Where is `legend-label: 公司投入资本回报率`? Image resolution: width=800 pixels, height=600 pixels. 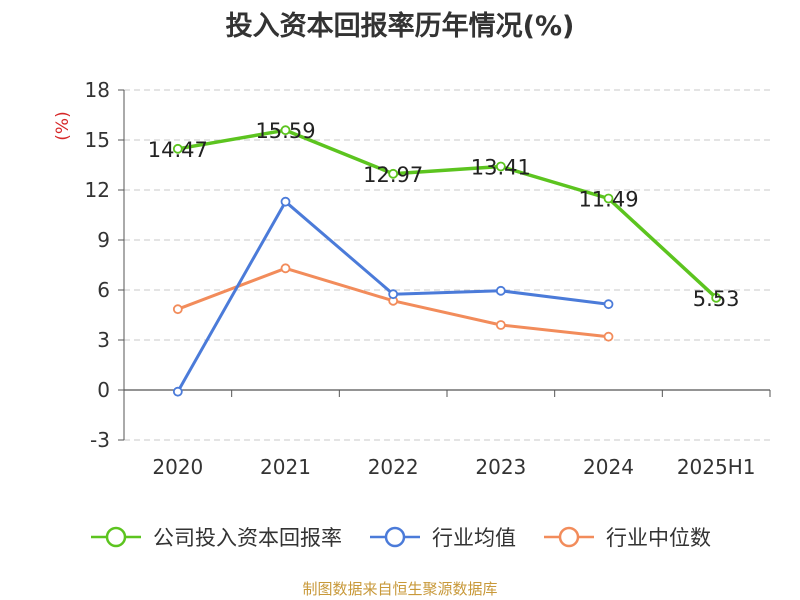 legend-label: 公司投入资本回报率 is located at coordinates (247, 538).